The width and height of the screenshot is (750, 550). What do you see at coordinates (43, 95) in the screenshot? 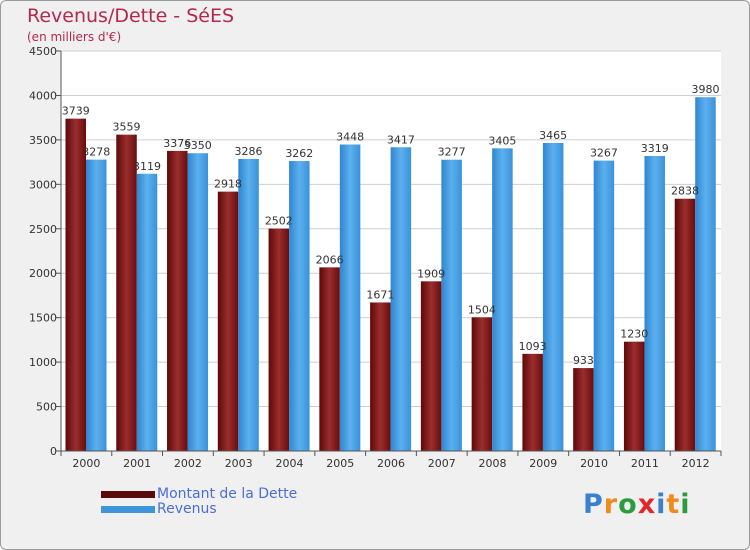
I see `y-tick-label: 4000` at bounding box center [43, 95].